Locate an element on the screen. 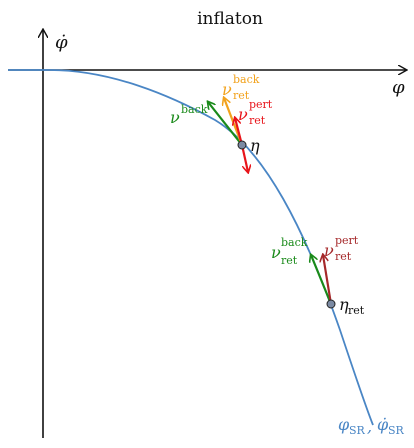 Image resolution: width=414 pixels, height=448 pixels. label-nu-back: ν back is located at coordinates (189, 115).